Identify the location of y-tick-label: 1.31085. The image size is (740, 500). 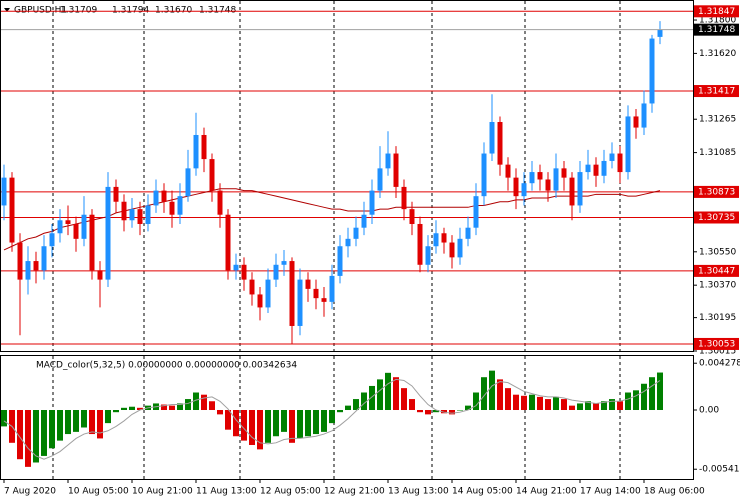
(717, 153).